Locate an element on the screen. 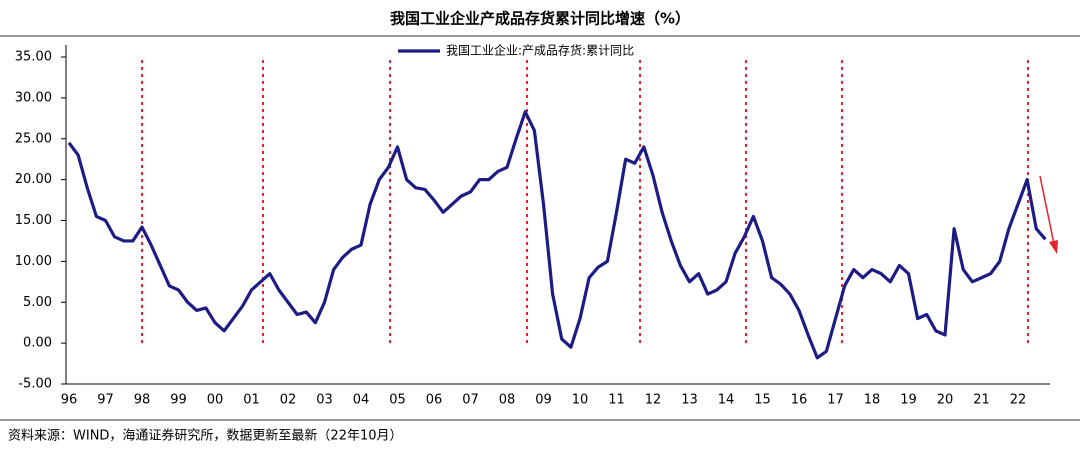  y-tick-label: 0.00 is located at coordinates (37, 343).